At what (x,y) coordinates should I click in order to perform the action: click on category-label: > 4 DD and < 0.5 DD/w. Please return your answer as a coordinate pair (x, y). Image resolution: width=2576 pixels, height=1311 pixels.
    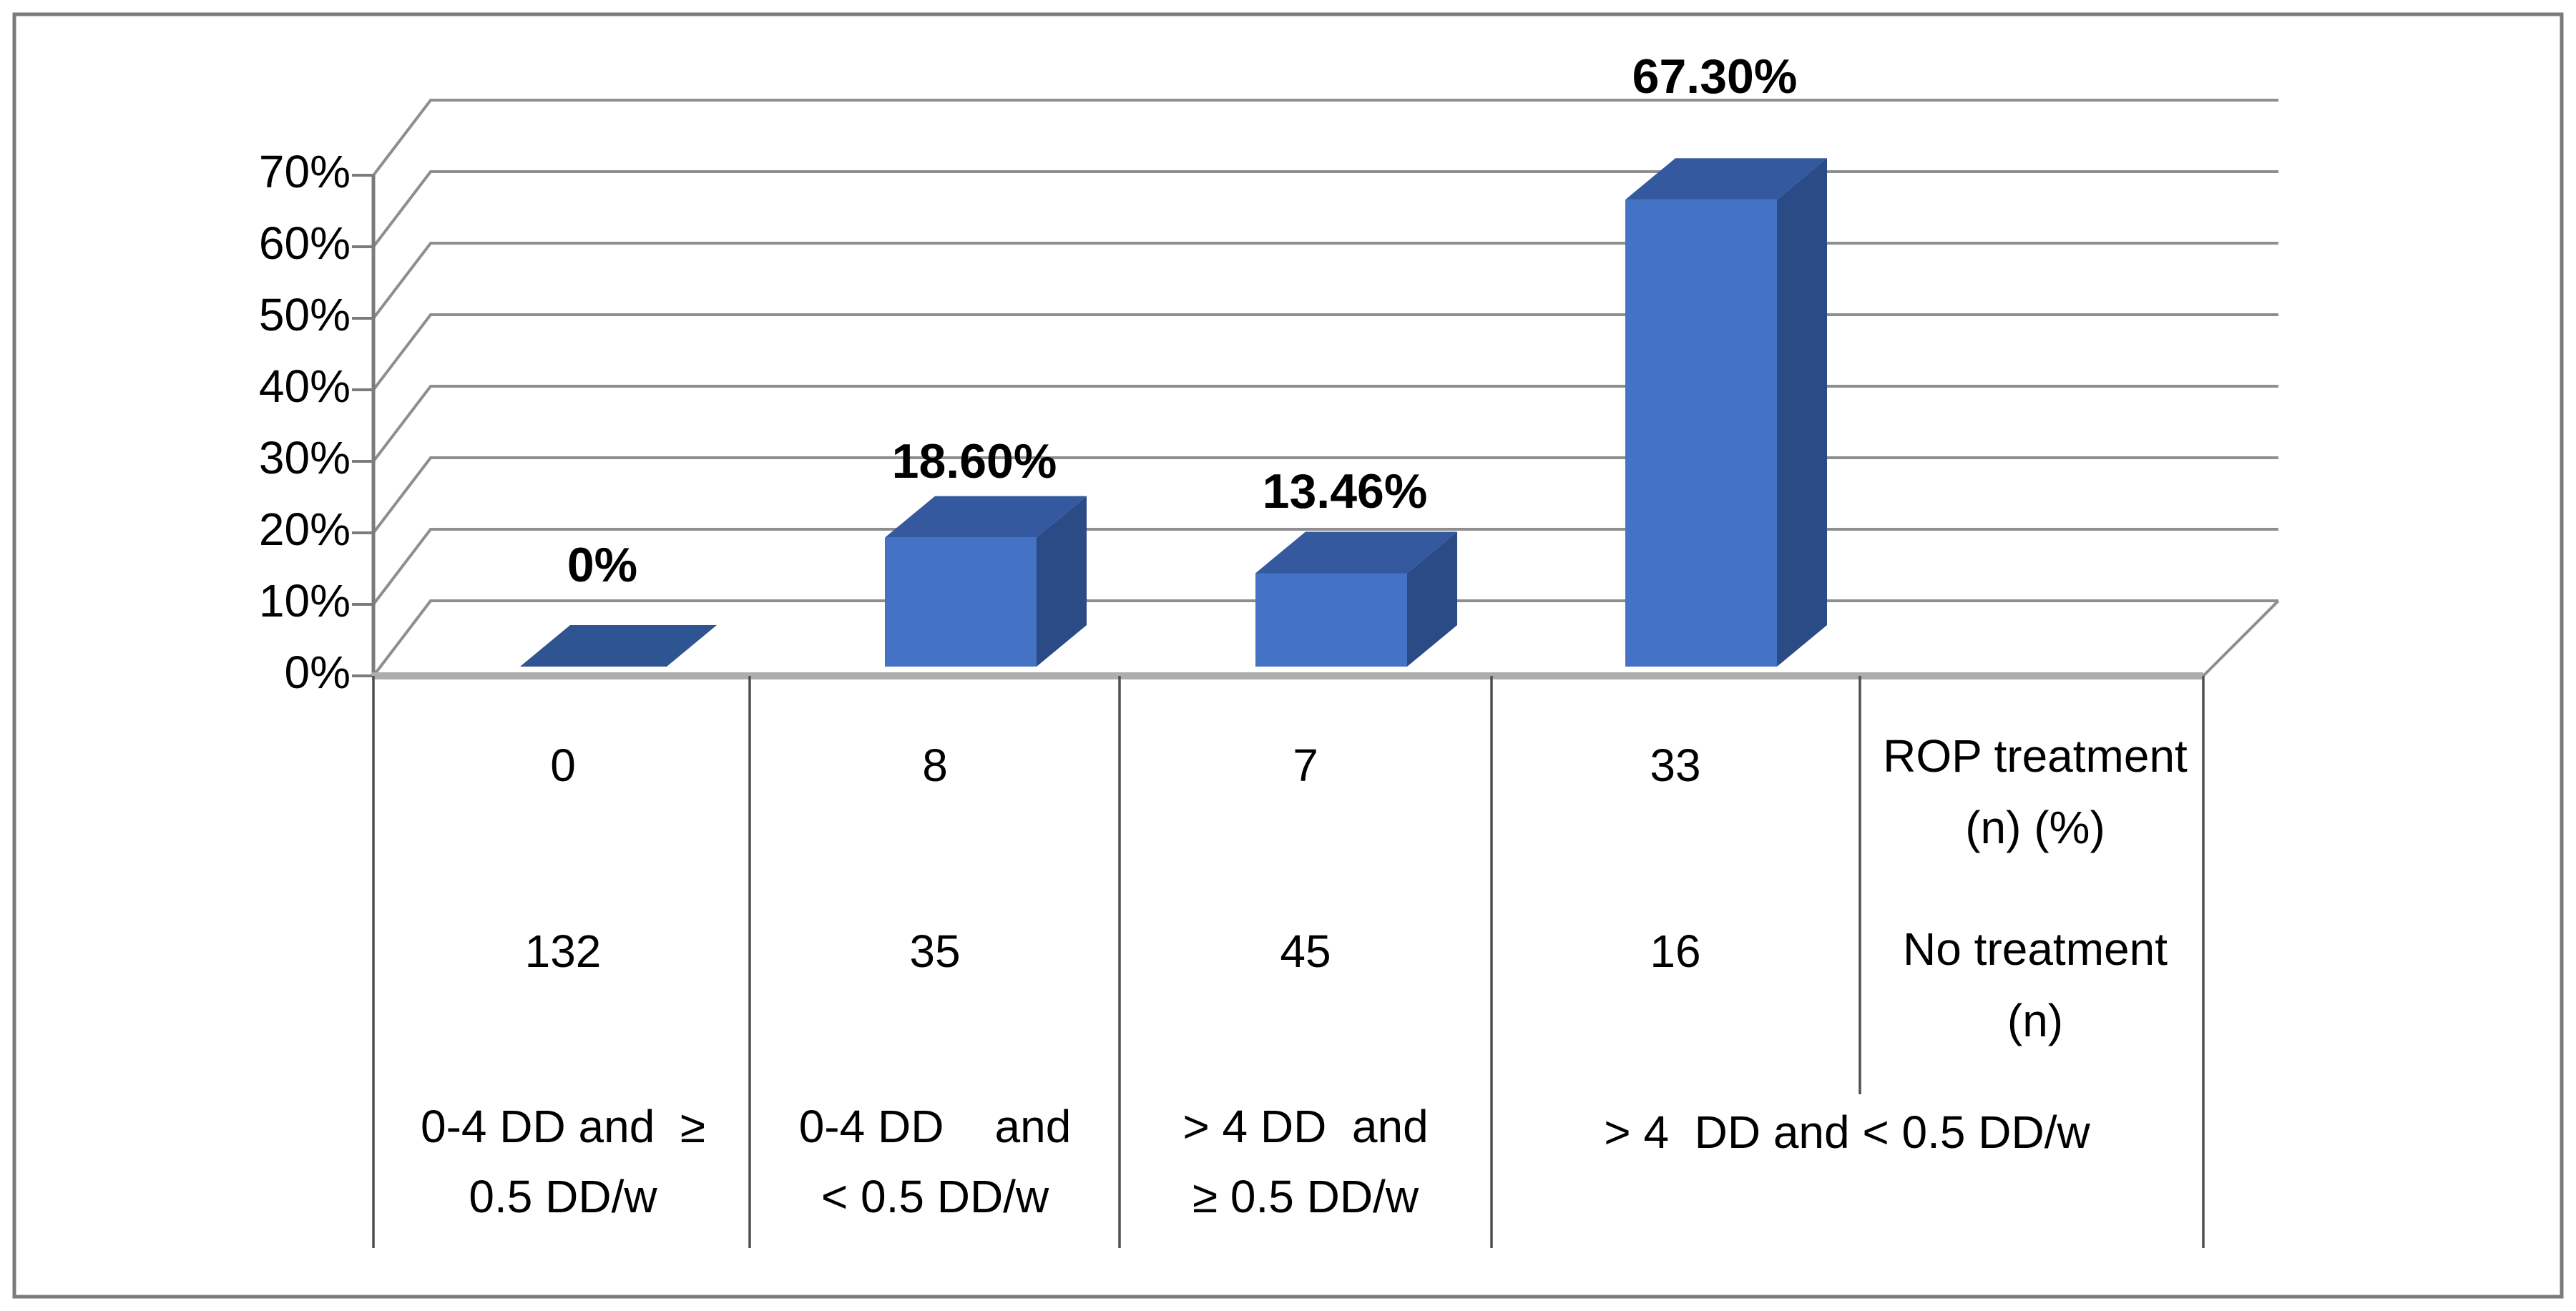
    Looking at the image, I should click on (1847, 1132).